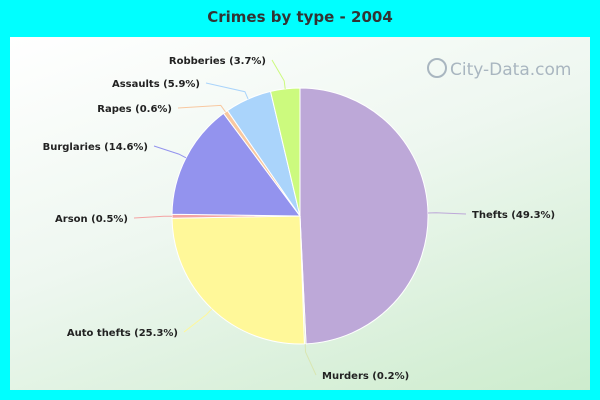  Describe the element at coordinates (437, 68) in the screenshot. I see `search-icon` at that location.